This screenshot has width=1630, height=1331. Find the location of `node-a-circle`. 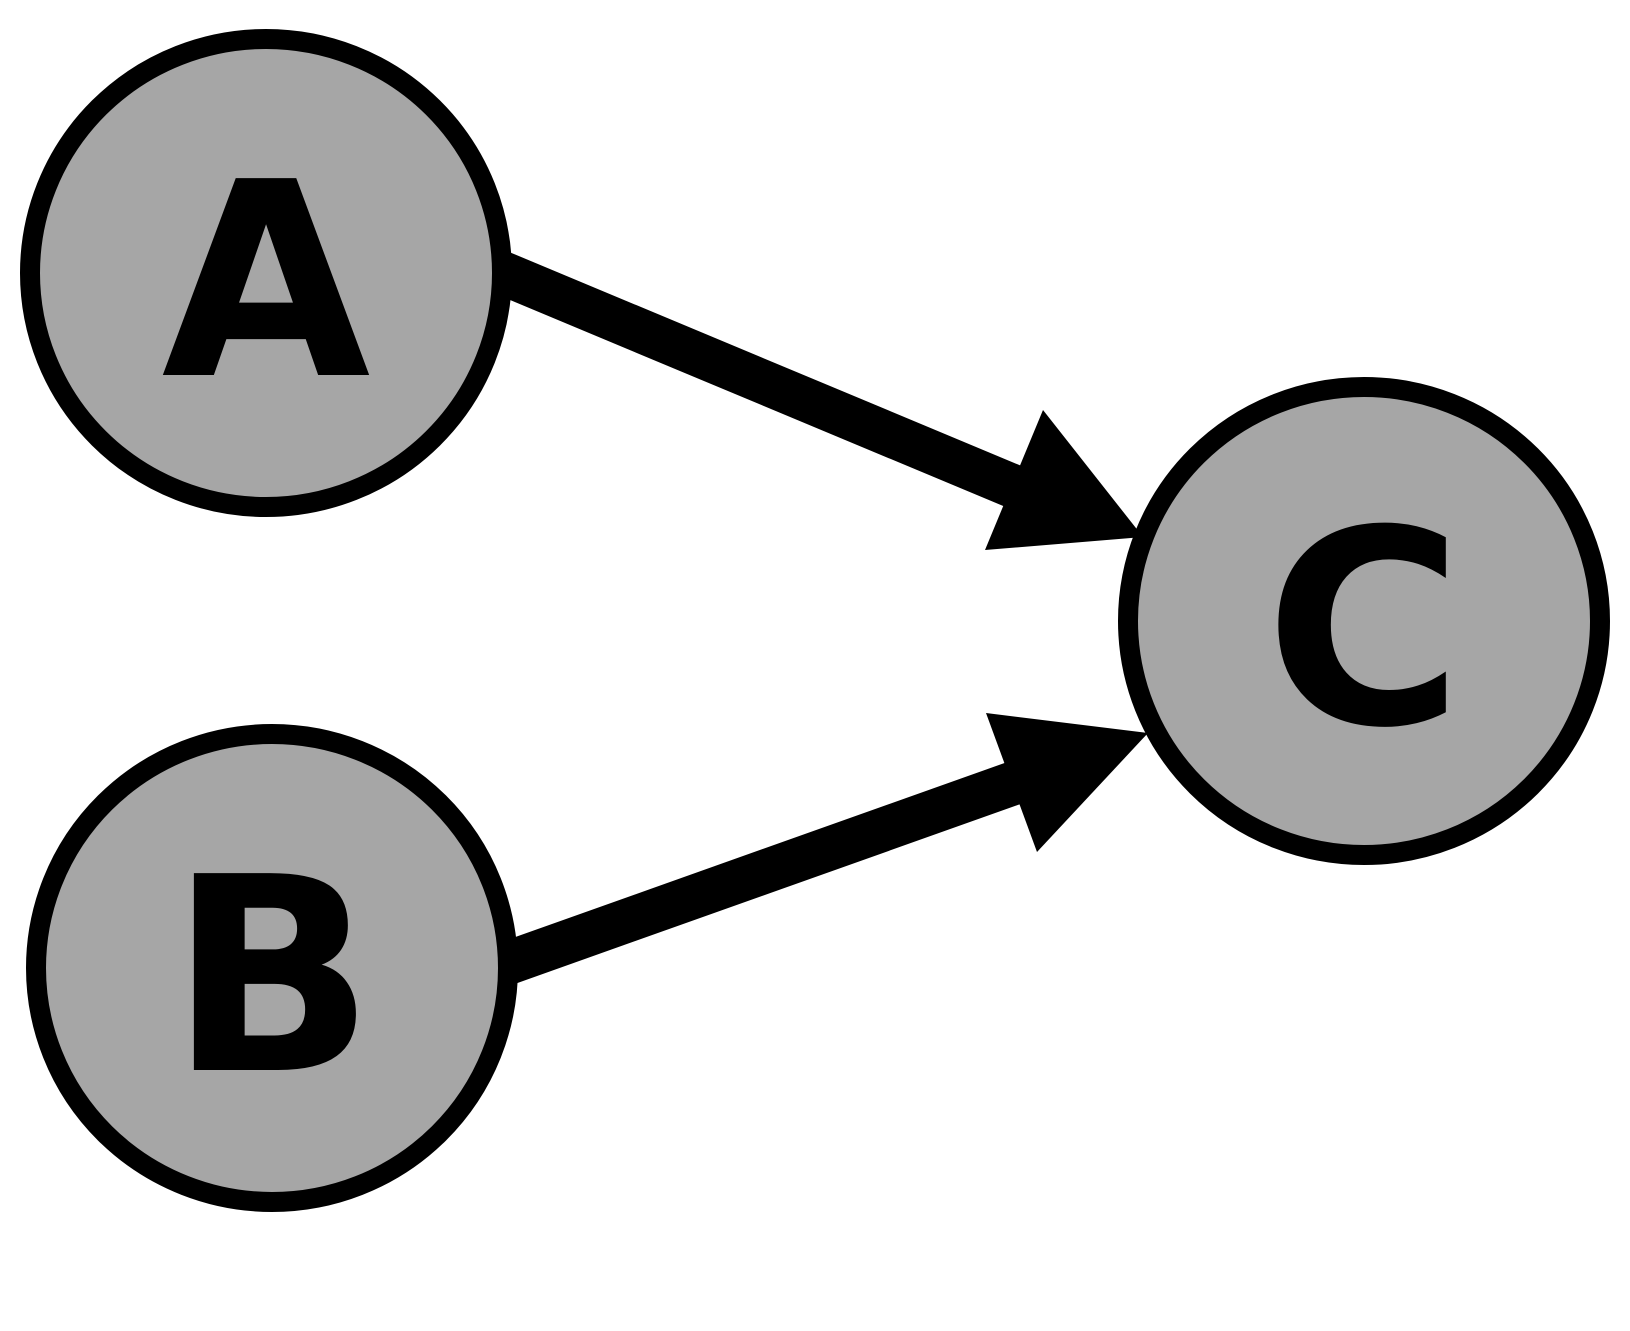

node-a-circle is located at coordinates (266, 273).